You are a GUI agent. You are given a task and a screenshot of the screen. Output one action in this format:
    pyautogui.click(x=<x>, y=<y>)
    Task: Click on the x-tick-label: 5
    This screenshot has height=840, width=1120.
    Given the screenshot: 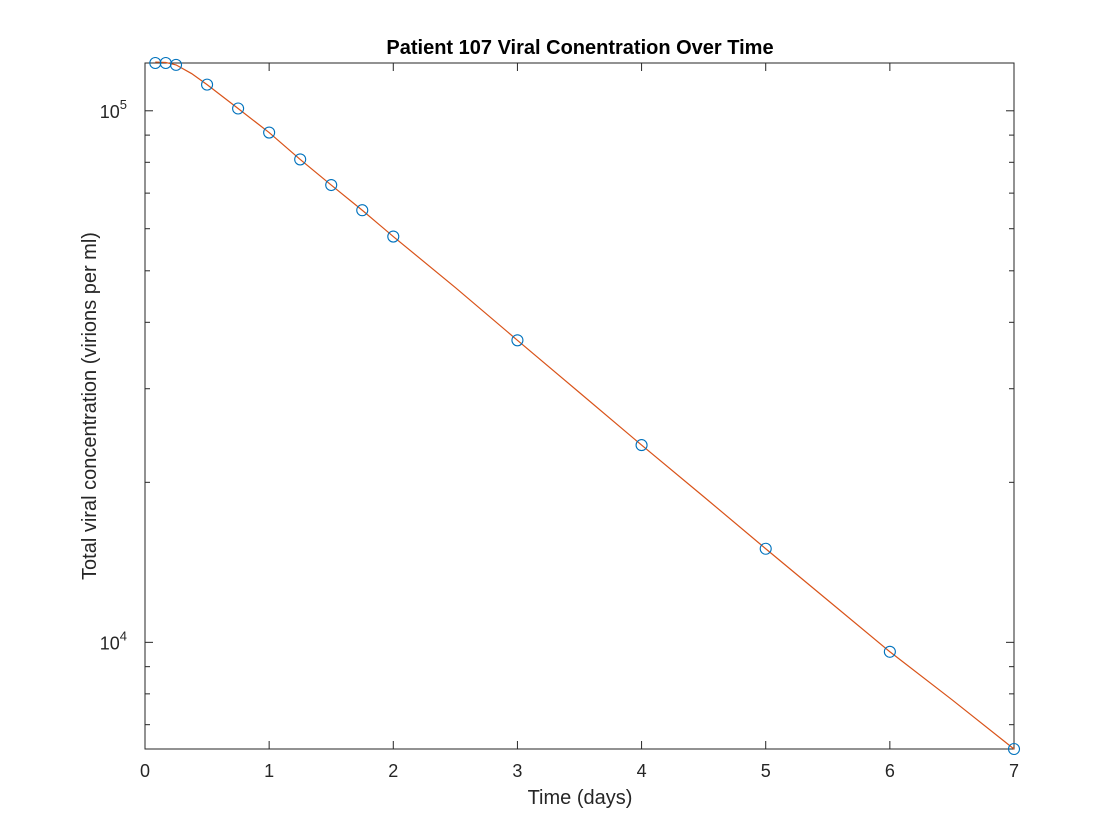 What is the action you would take?
    pyautogui.click(x=766, y=771)
    